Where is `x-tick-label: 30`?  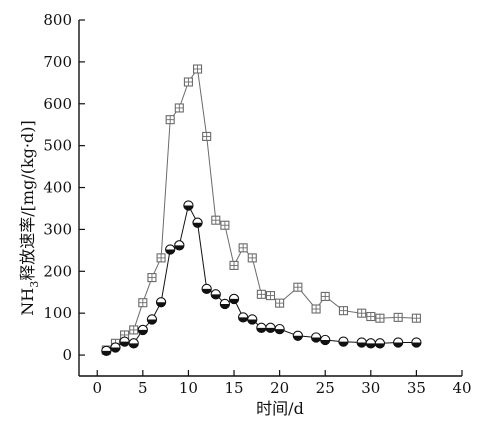 x-tick-label: 30 is located at coordinates (370, 388).